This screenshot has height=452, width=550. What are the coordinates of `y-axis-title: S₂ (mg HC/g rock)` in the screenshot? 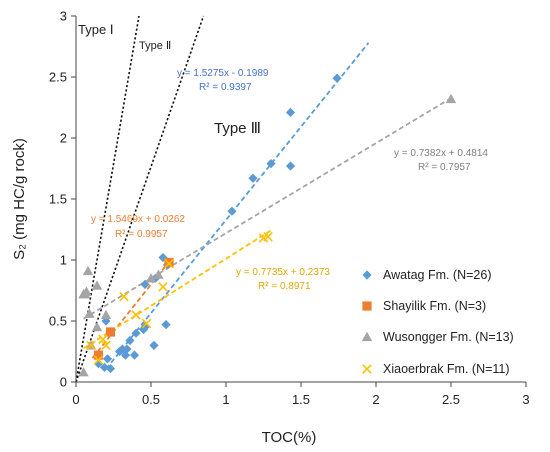 It's located at (19, 199).